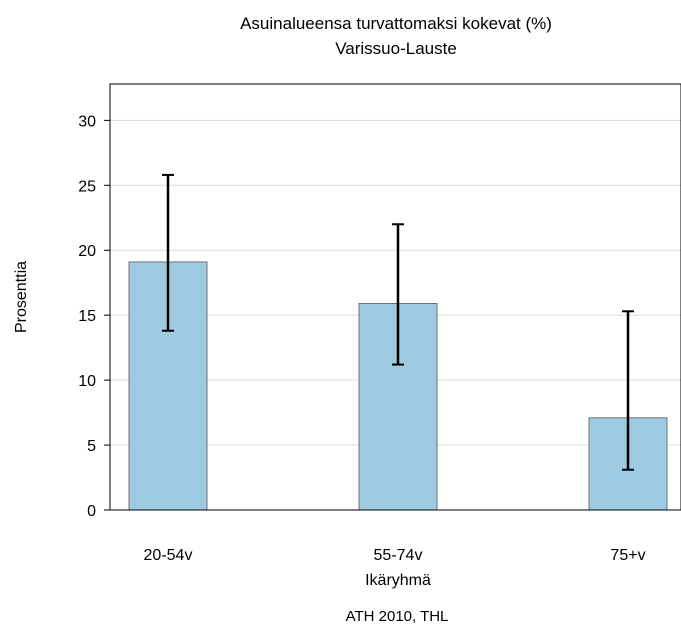 The image size is (681, 625). I want to click on error-bar-55-74v, so click(398, 294).